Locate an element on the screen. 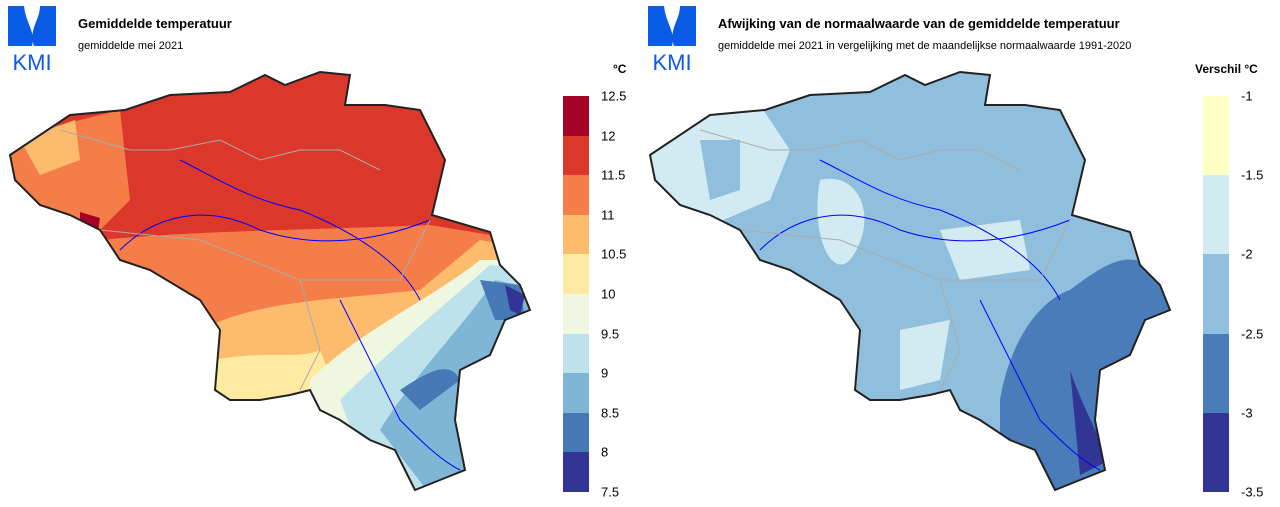 The width and height of the screenshot is (1280, 507). legend-tick-label: 11 is located at coordinates (608, 215).